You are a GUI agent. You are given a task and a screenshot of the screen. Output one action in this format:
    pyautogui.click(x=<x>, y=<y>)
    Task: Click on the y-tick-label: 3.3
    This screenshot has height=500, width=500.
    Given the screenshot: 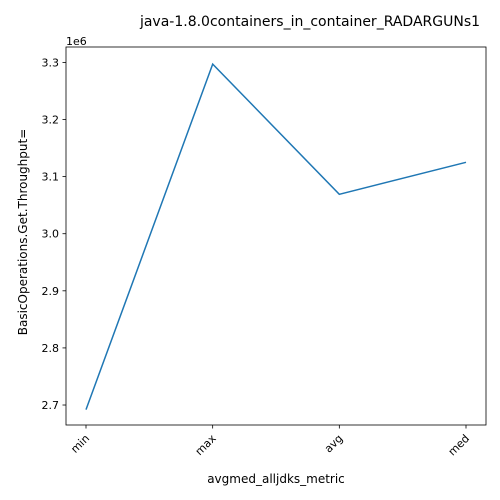 What is the action you would take?
    pyautogui.click(x=51, y=62)
    